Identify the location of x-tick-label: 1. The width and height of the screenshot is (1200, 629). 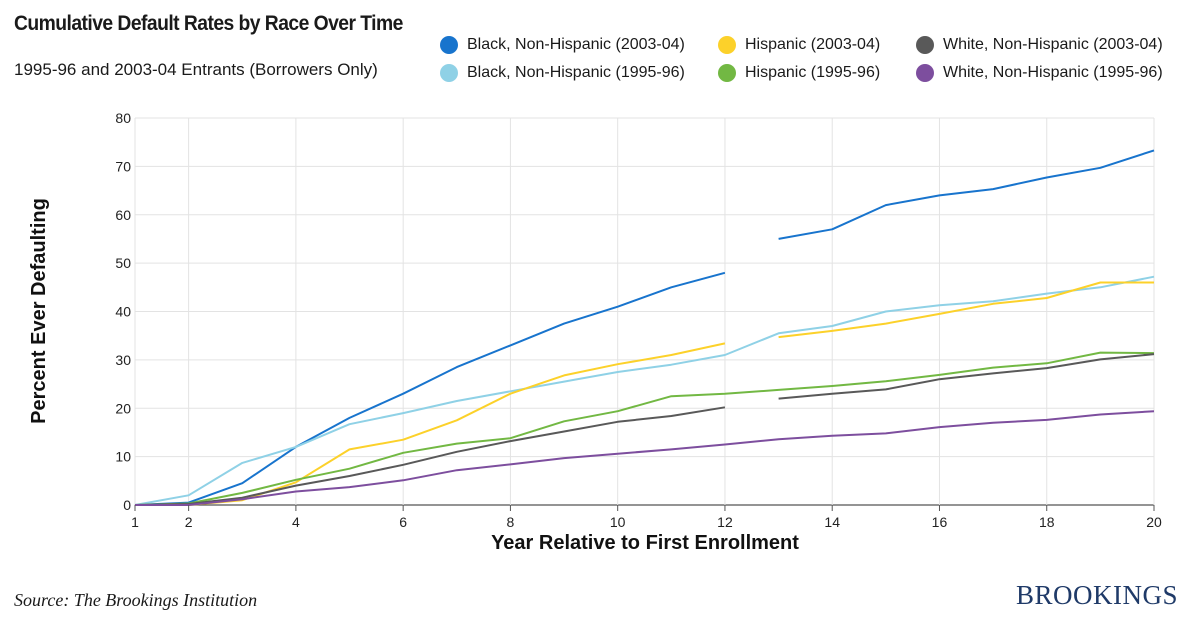
(135, 522).